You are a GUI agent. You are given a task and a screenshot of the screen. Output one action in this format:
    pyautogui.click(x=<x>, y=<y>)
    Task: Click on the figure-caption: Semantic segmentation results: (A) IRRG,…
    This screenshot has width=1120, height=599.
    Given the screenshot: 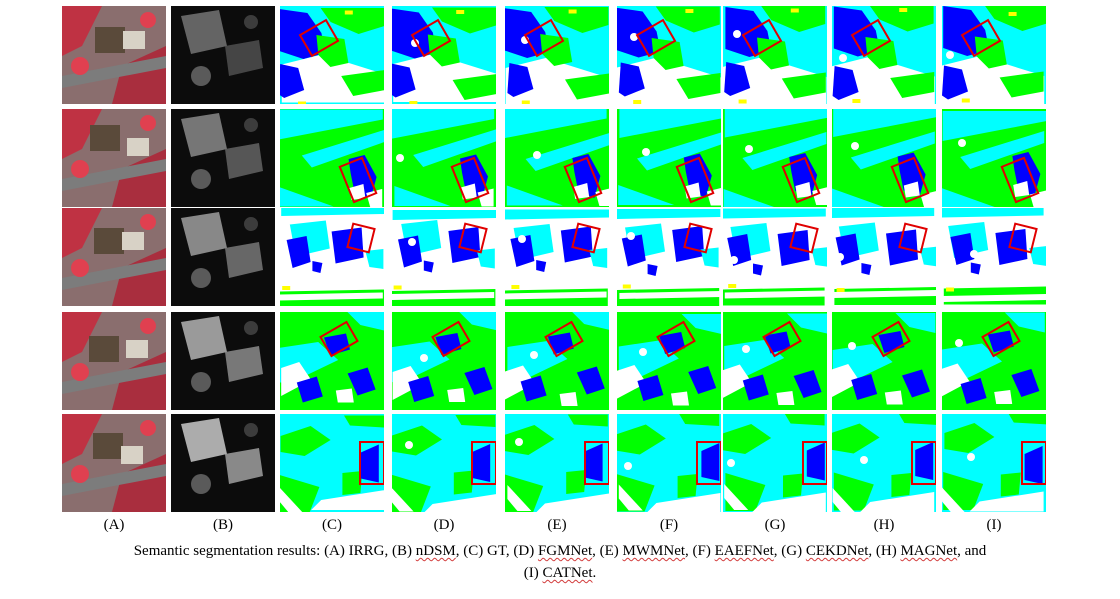 What is the action you would take?
    pyautogui.click(x=560, y=562)
    